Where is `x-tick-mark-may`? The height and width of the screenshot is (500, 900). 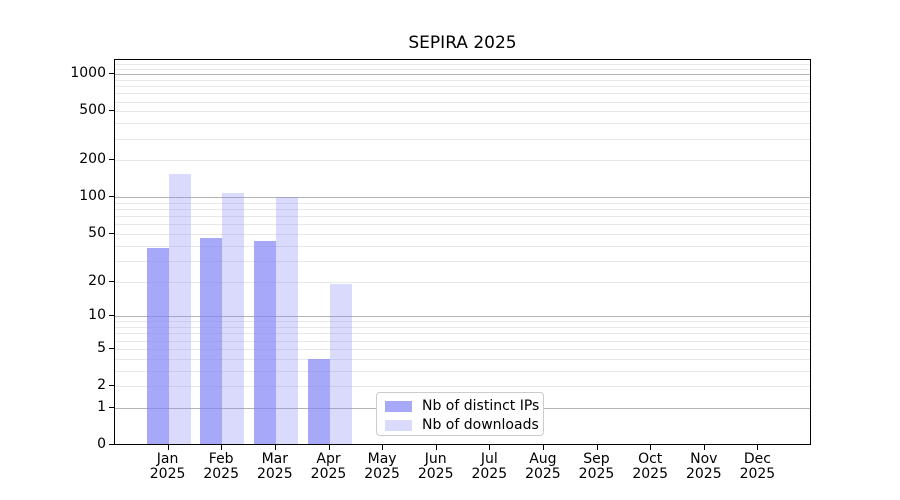 x-tick-mark-may is located at coordinates (383, 447).